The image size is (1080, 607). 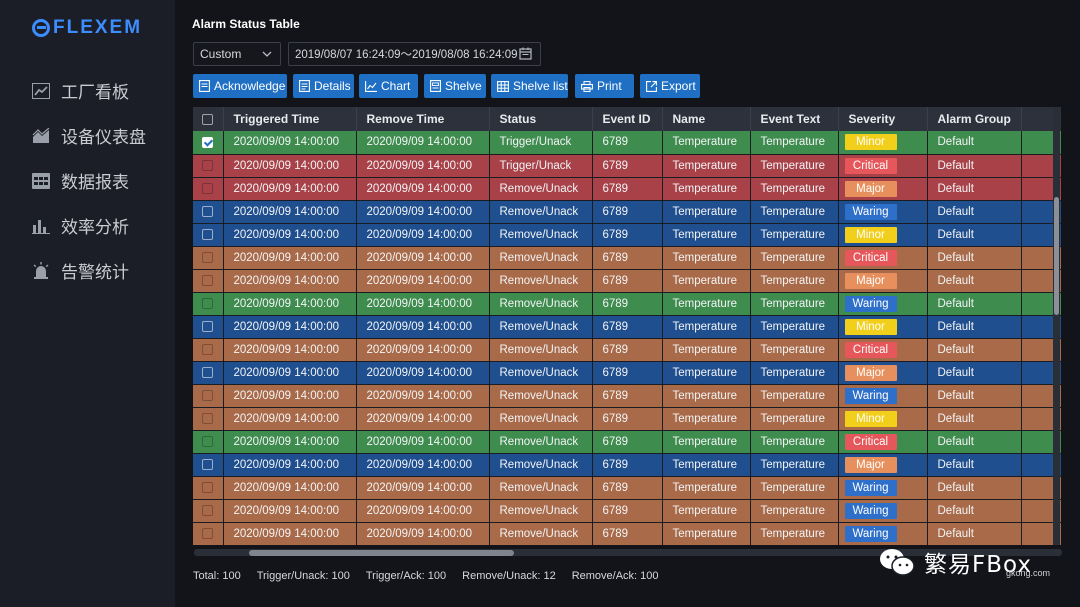 What do you see at coordinates (89, 270) in the screenshot?
I see `sidebar-item-alarm-statistics: 告警统计` at bounding box center [89, 270].